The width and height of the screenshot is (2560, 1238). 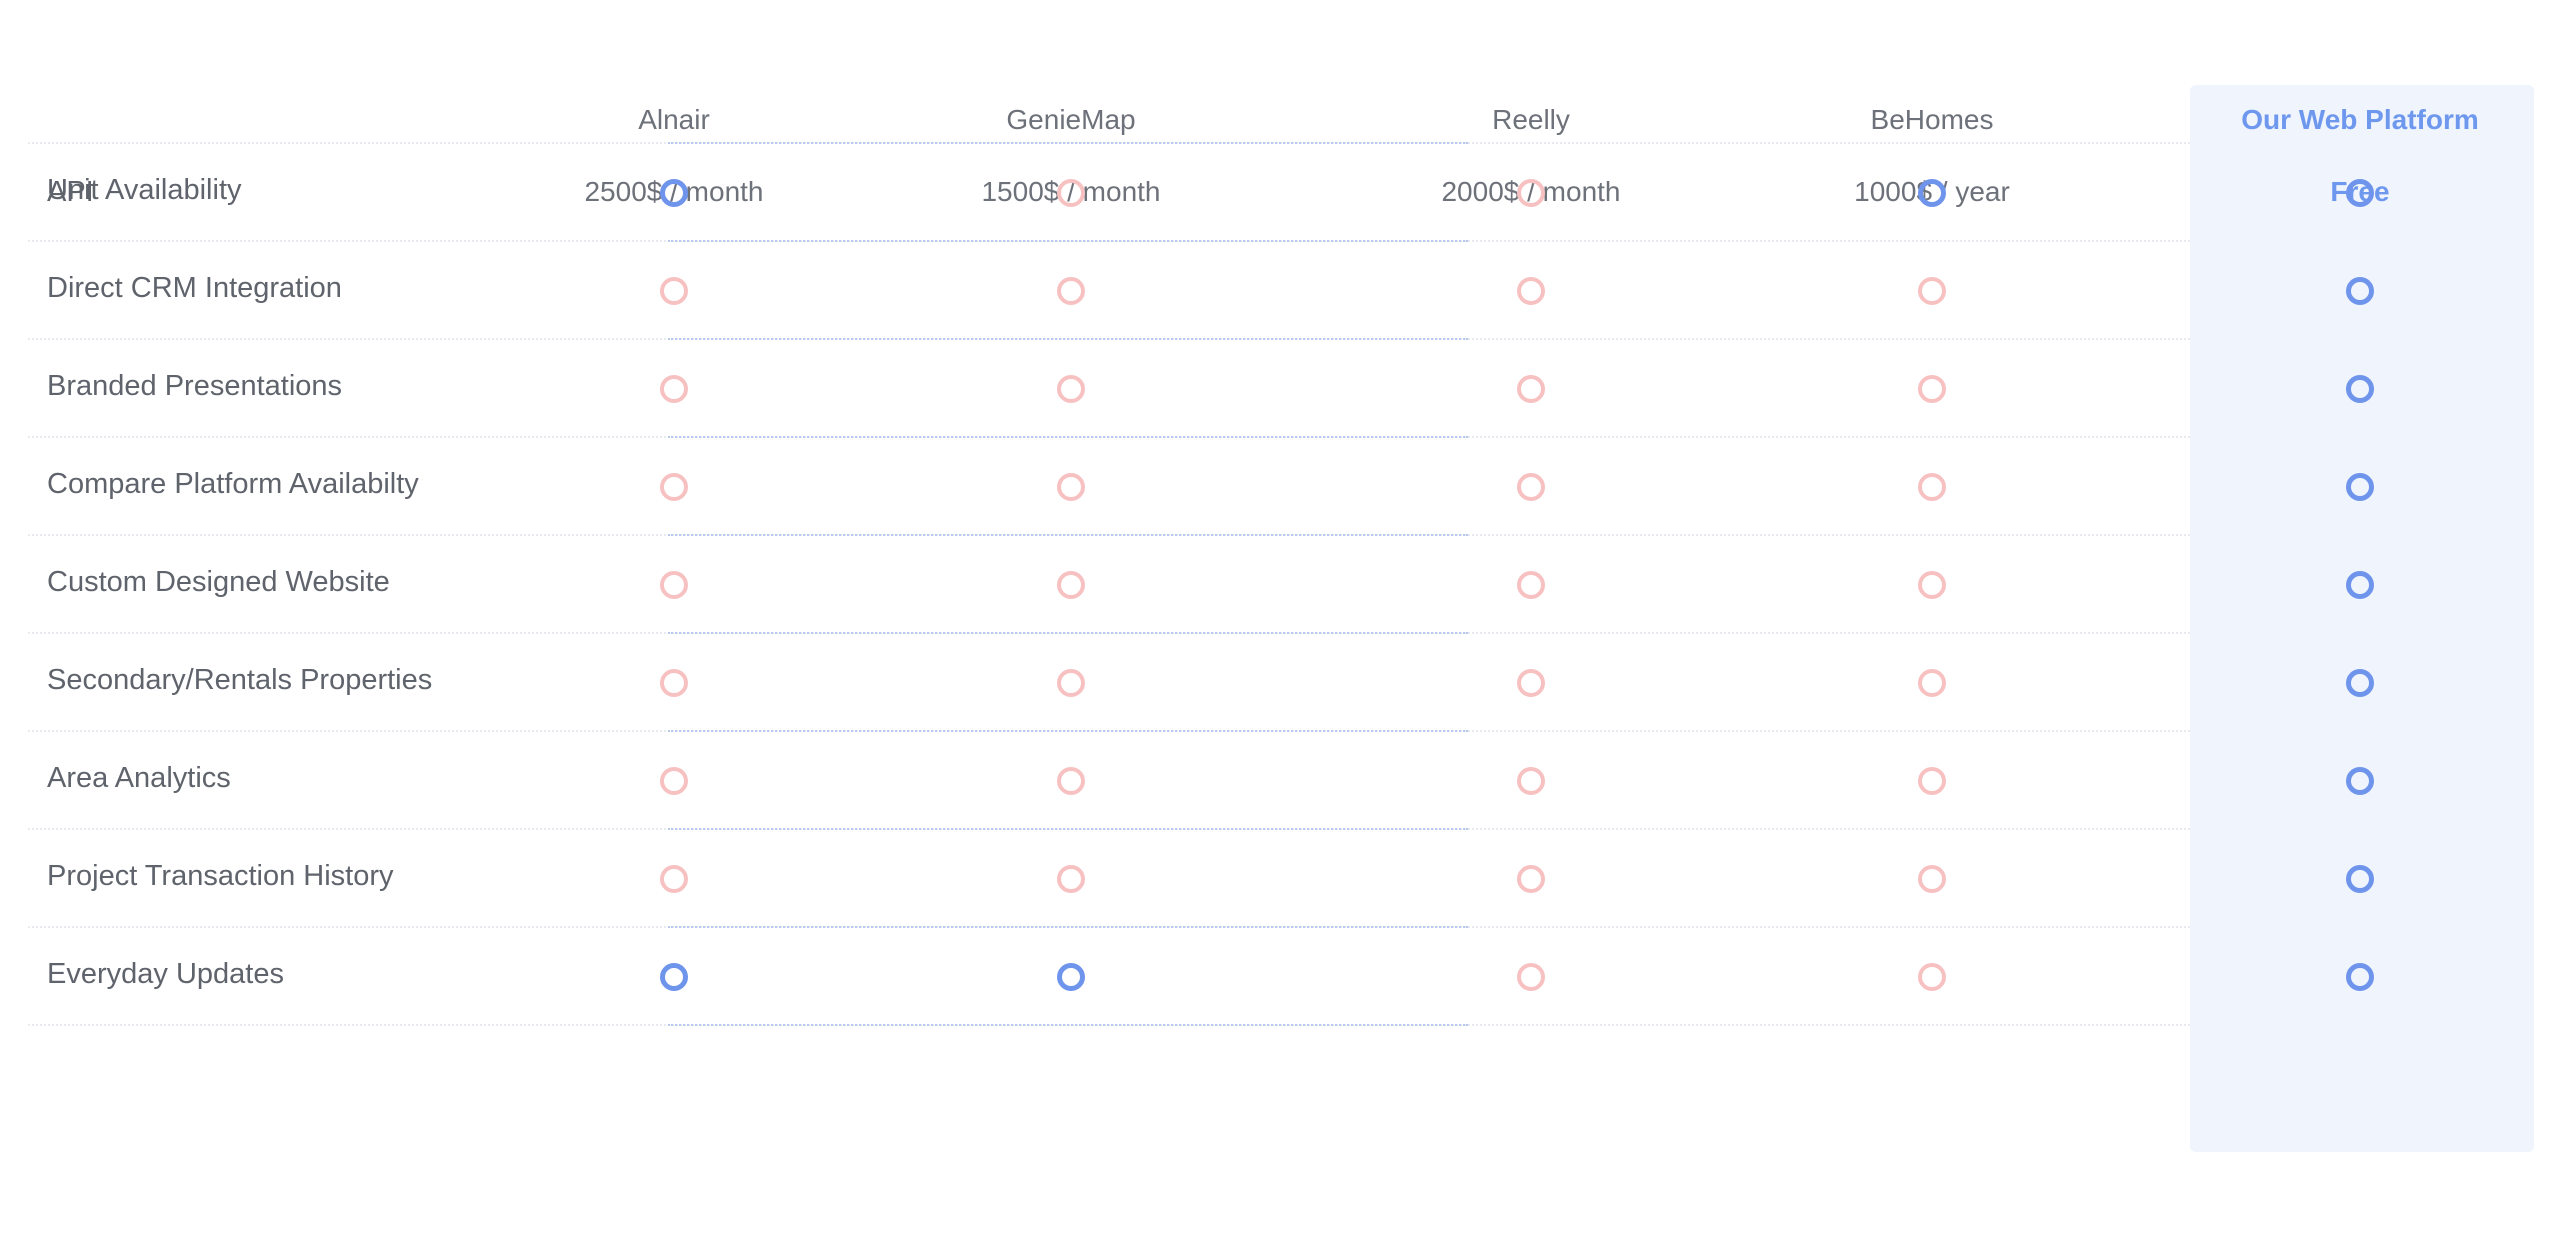 I want to click on feature-label: Custom Designed Website, so click(x=218, y=582).